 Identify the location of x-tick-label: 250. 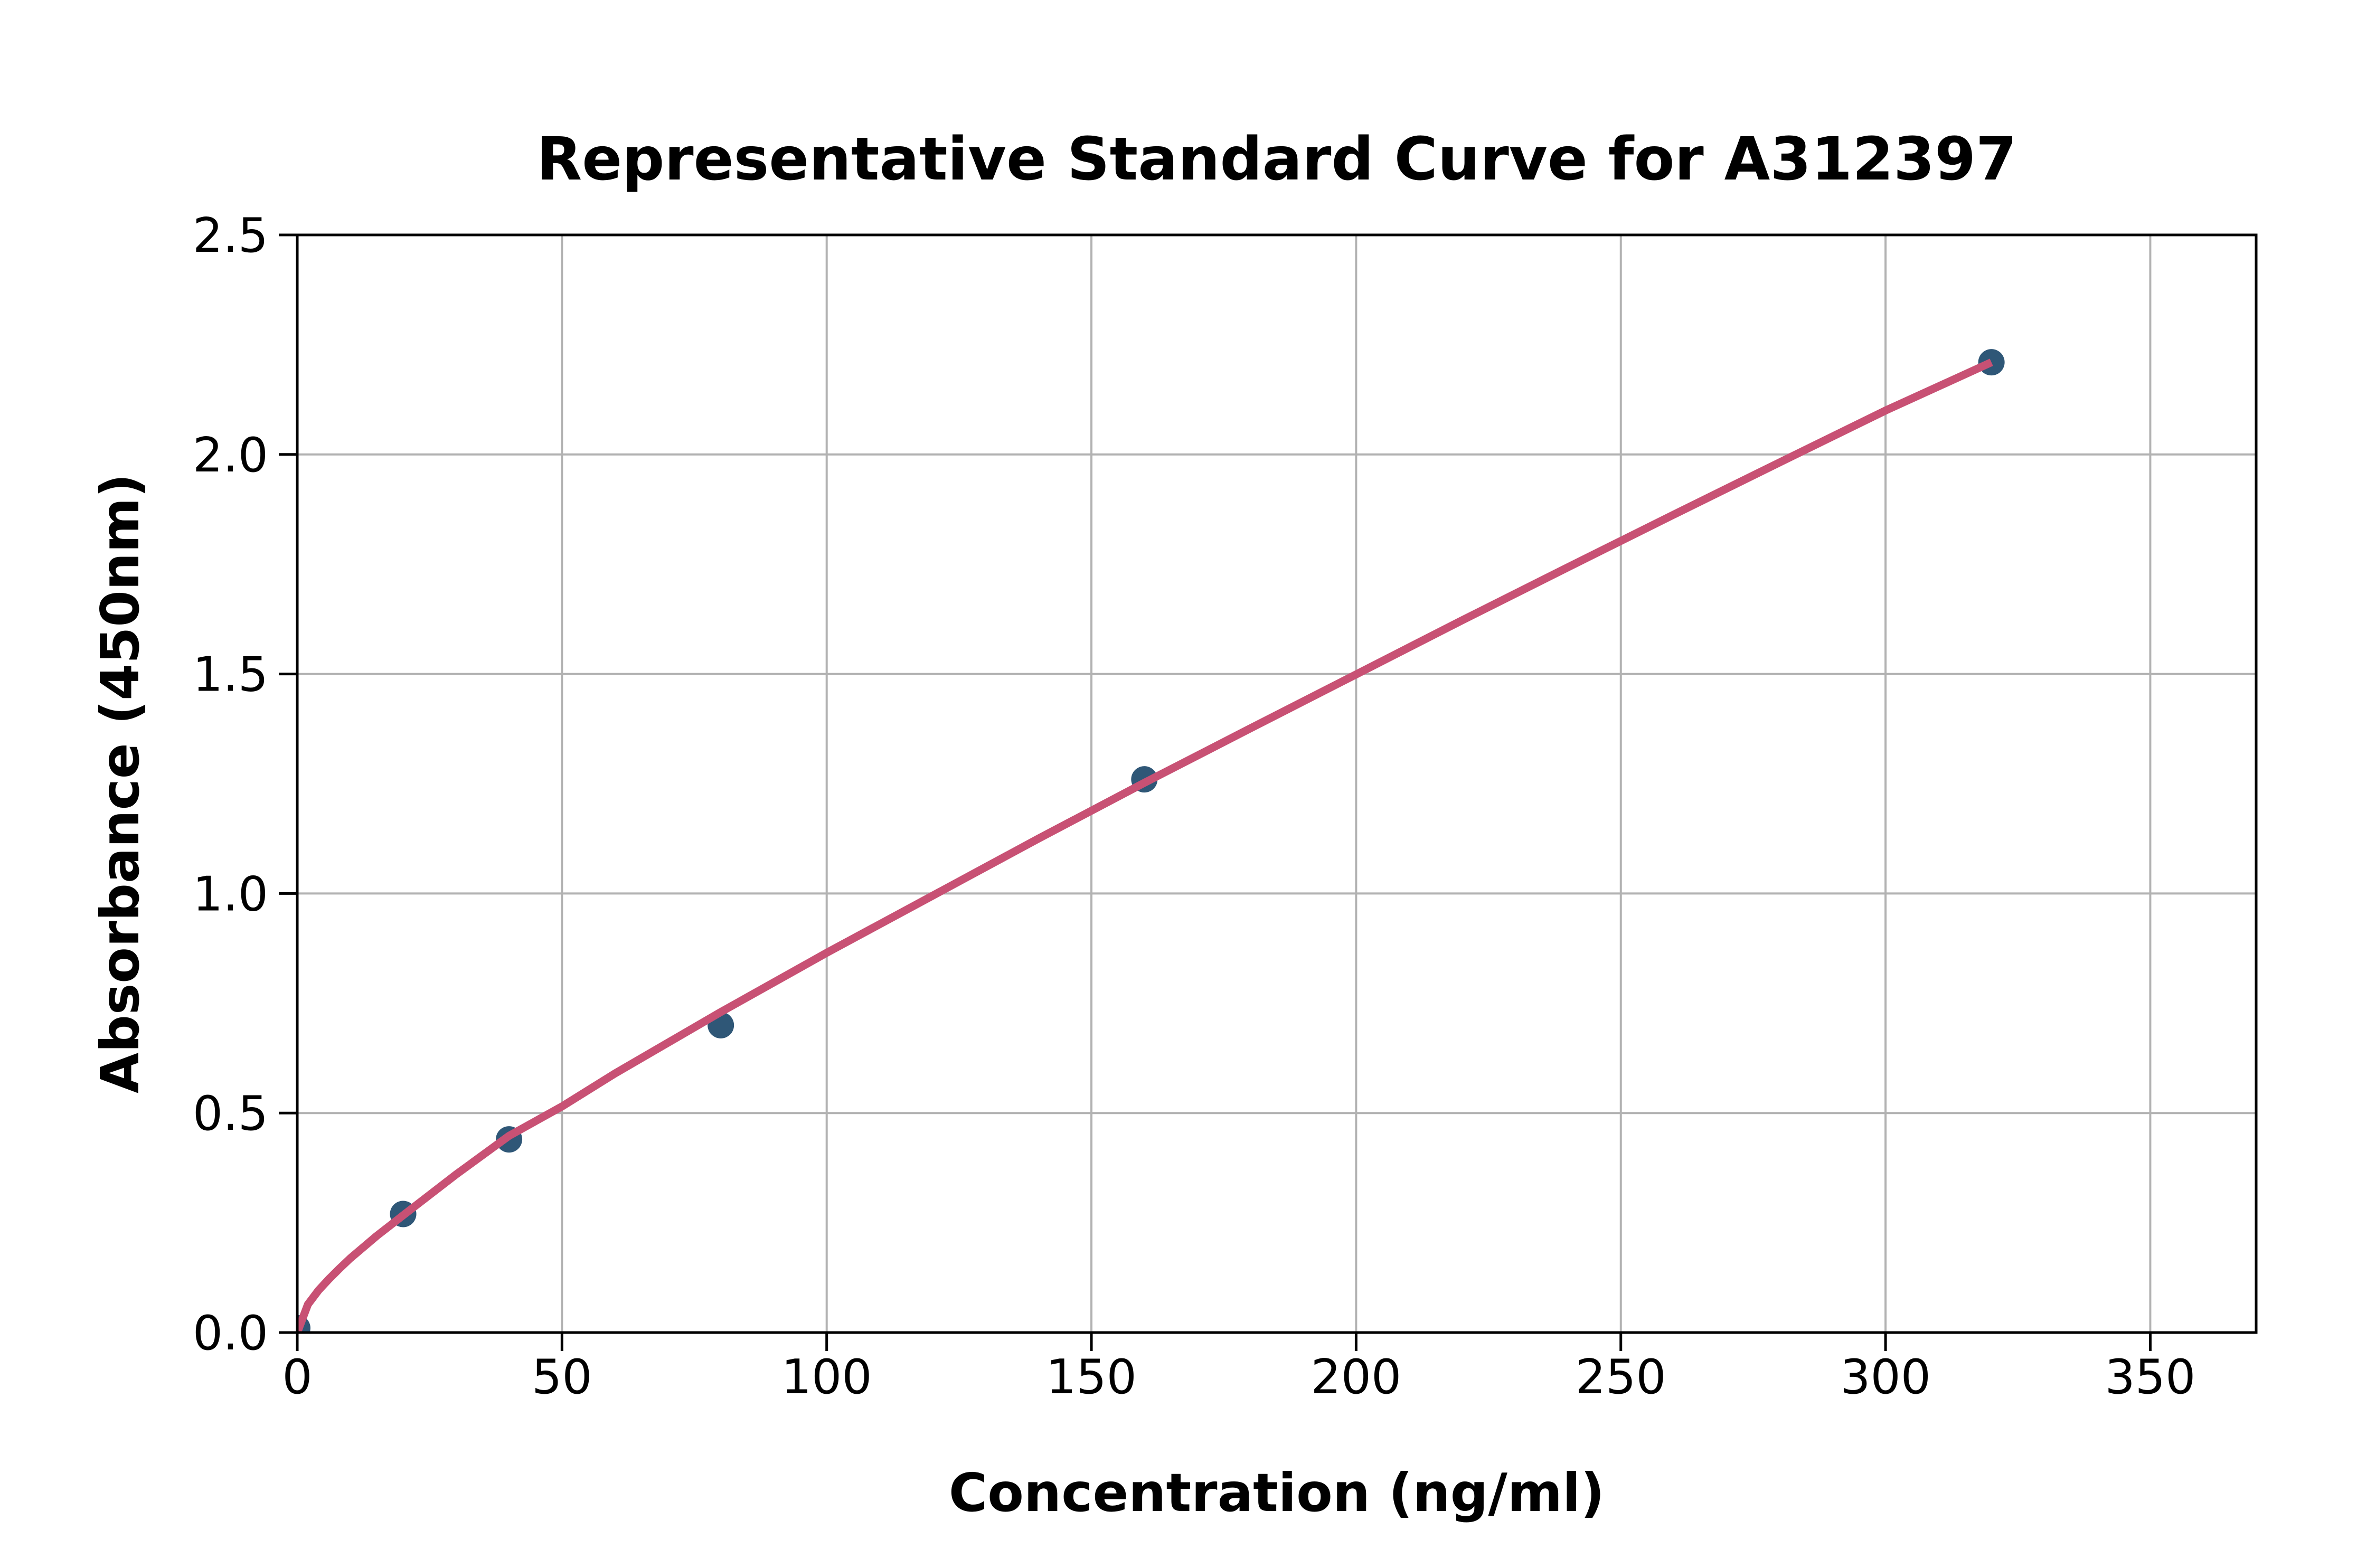
(1621, 1377).